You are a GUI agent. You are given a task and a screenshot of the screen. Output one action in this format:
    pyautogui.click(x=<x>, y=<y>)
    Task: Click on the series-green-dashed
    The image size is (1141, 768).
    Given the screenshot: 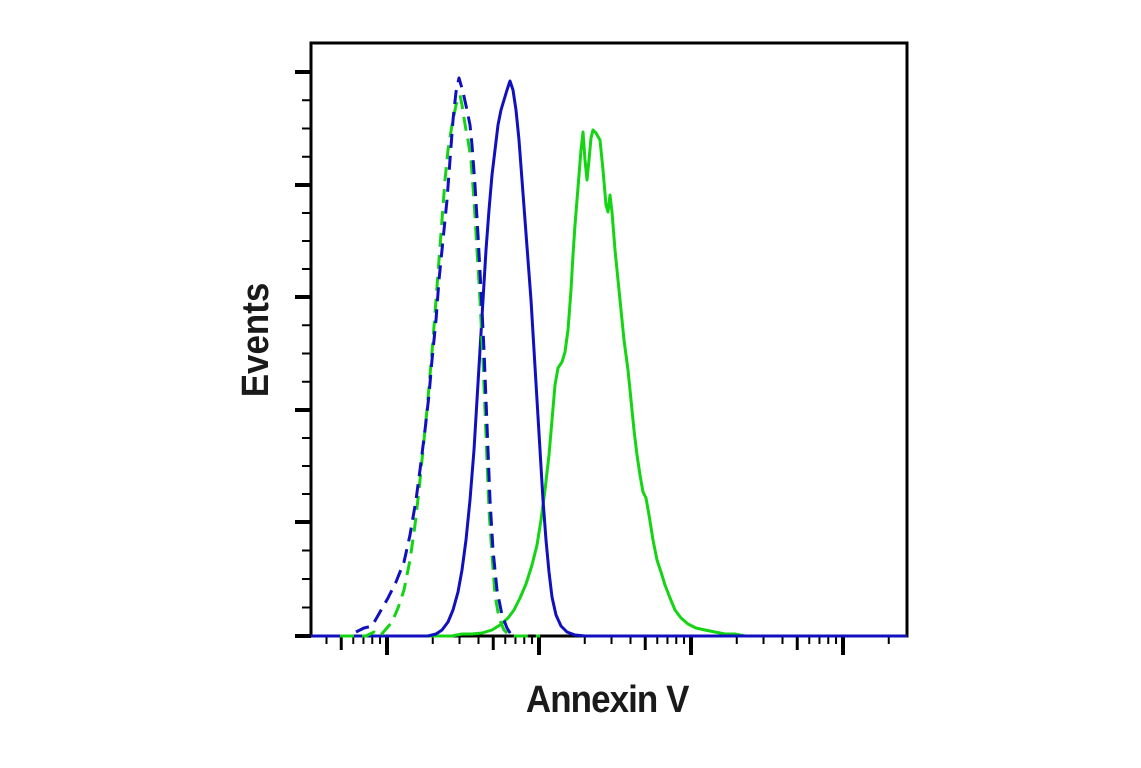 What is the action you would take?
    pyautogui.click(x=440, y=365)
    